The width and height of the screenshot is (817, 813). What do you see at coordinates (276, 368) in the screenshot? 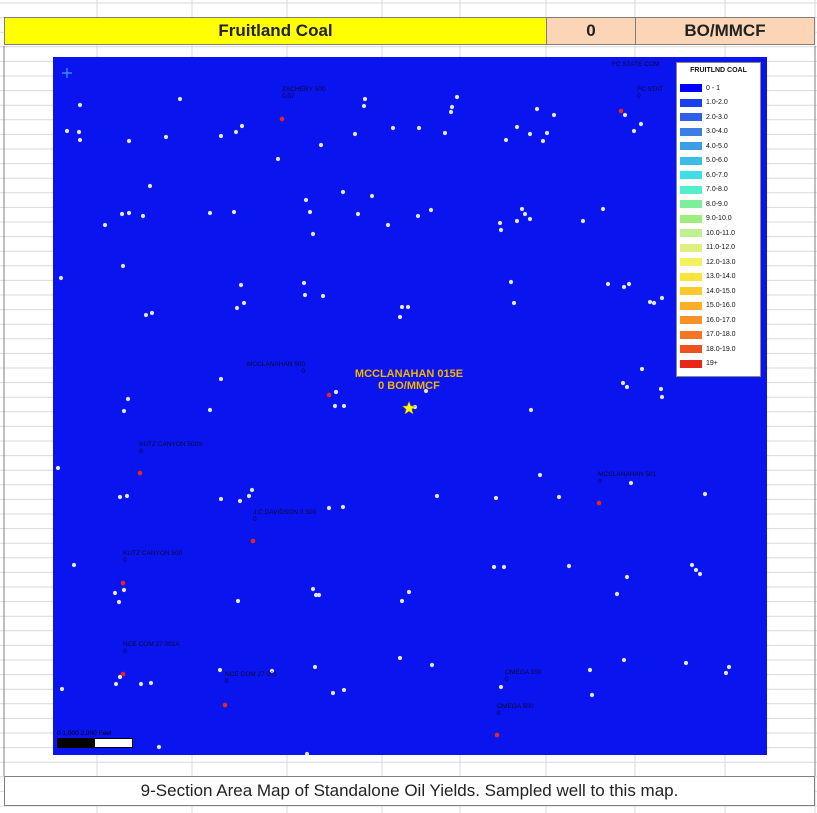
I see `well-label: MCCLANAHAN 500 0` at bounding box center [276, 368].